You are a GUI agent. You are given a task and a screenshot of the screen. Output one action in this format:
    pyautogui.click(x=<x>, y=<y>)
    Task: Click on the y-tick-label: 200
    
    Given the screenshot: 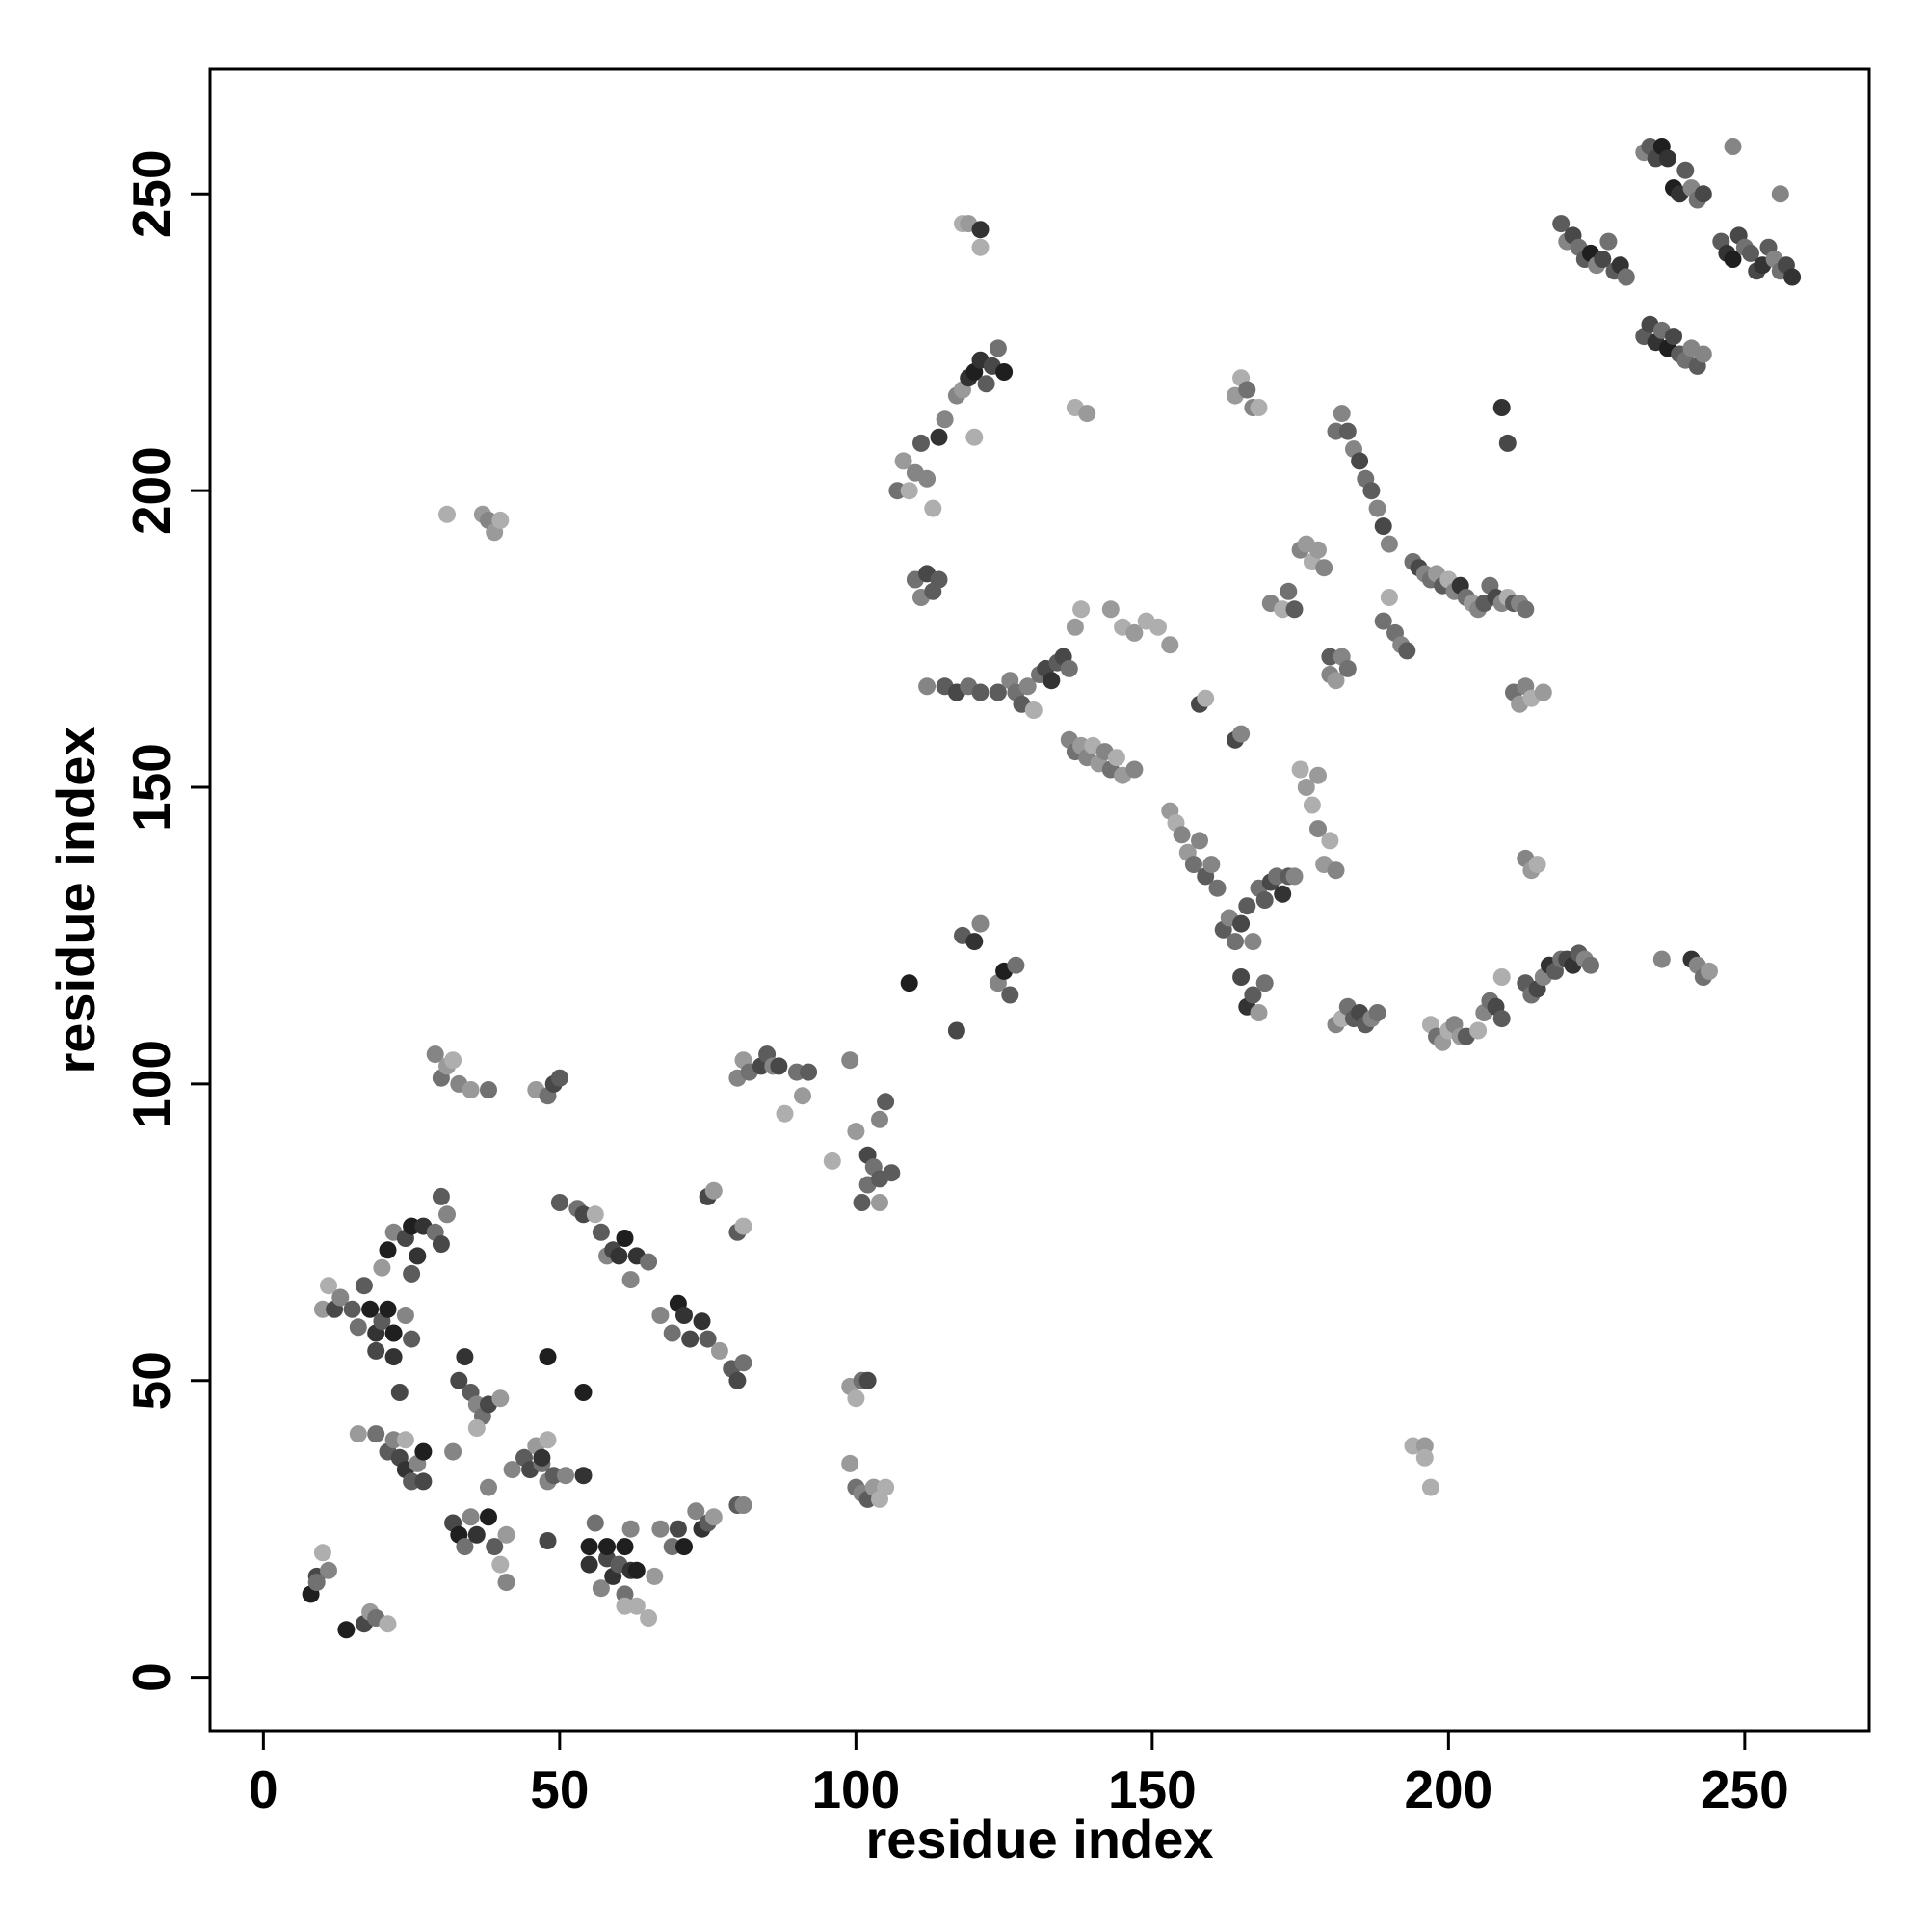 What is the action you would take?
    pyautogui.click(x=151, y=490)
    